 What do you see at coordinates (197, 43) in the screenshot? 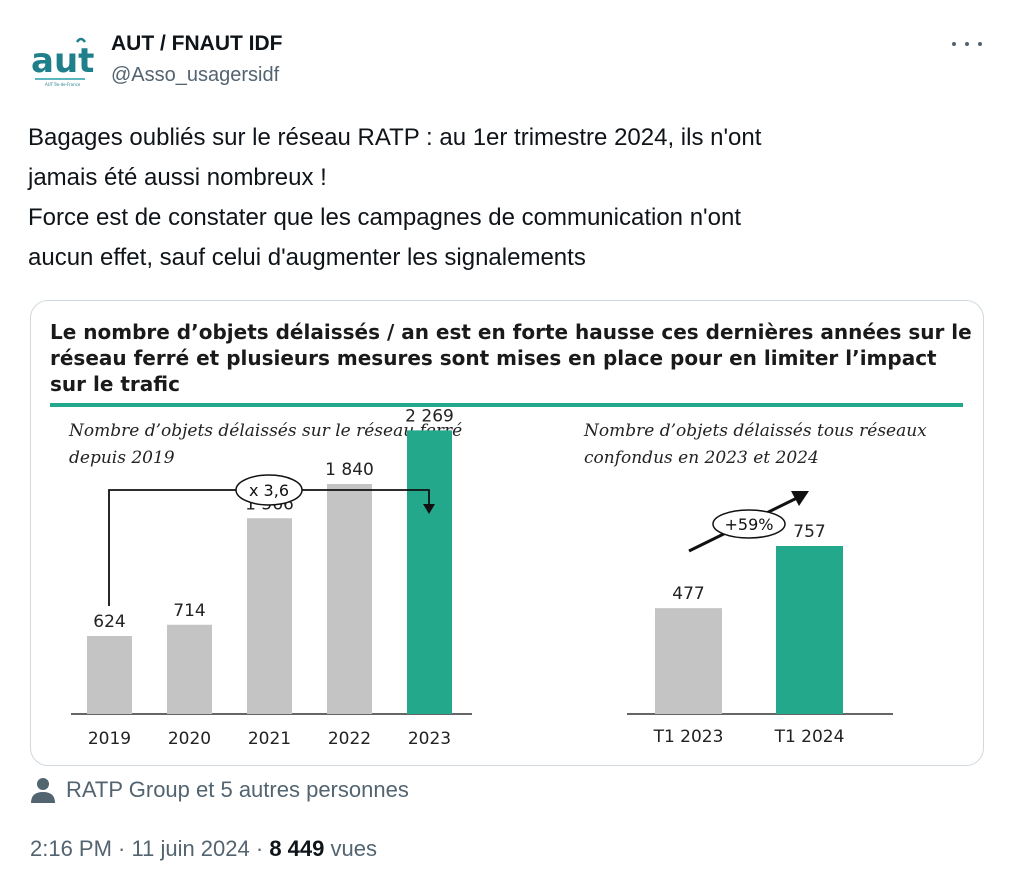
I see `author-display-name: AUT / FNAUT IDF` at bounding box center [197, 43].